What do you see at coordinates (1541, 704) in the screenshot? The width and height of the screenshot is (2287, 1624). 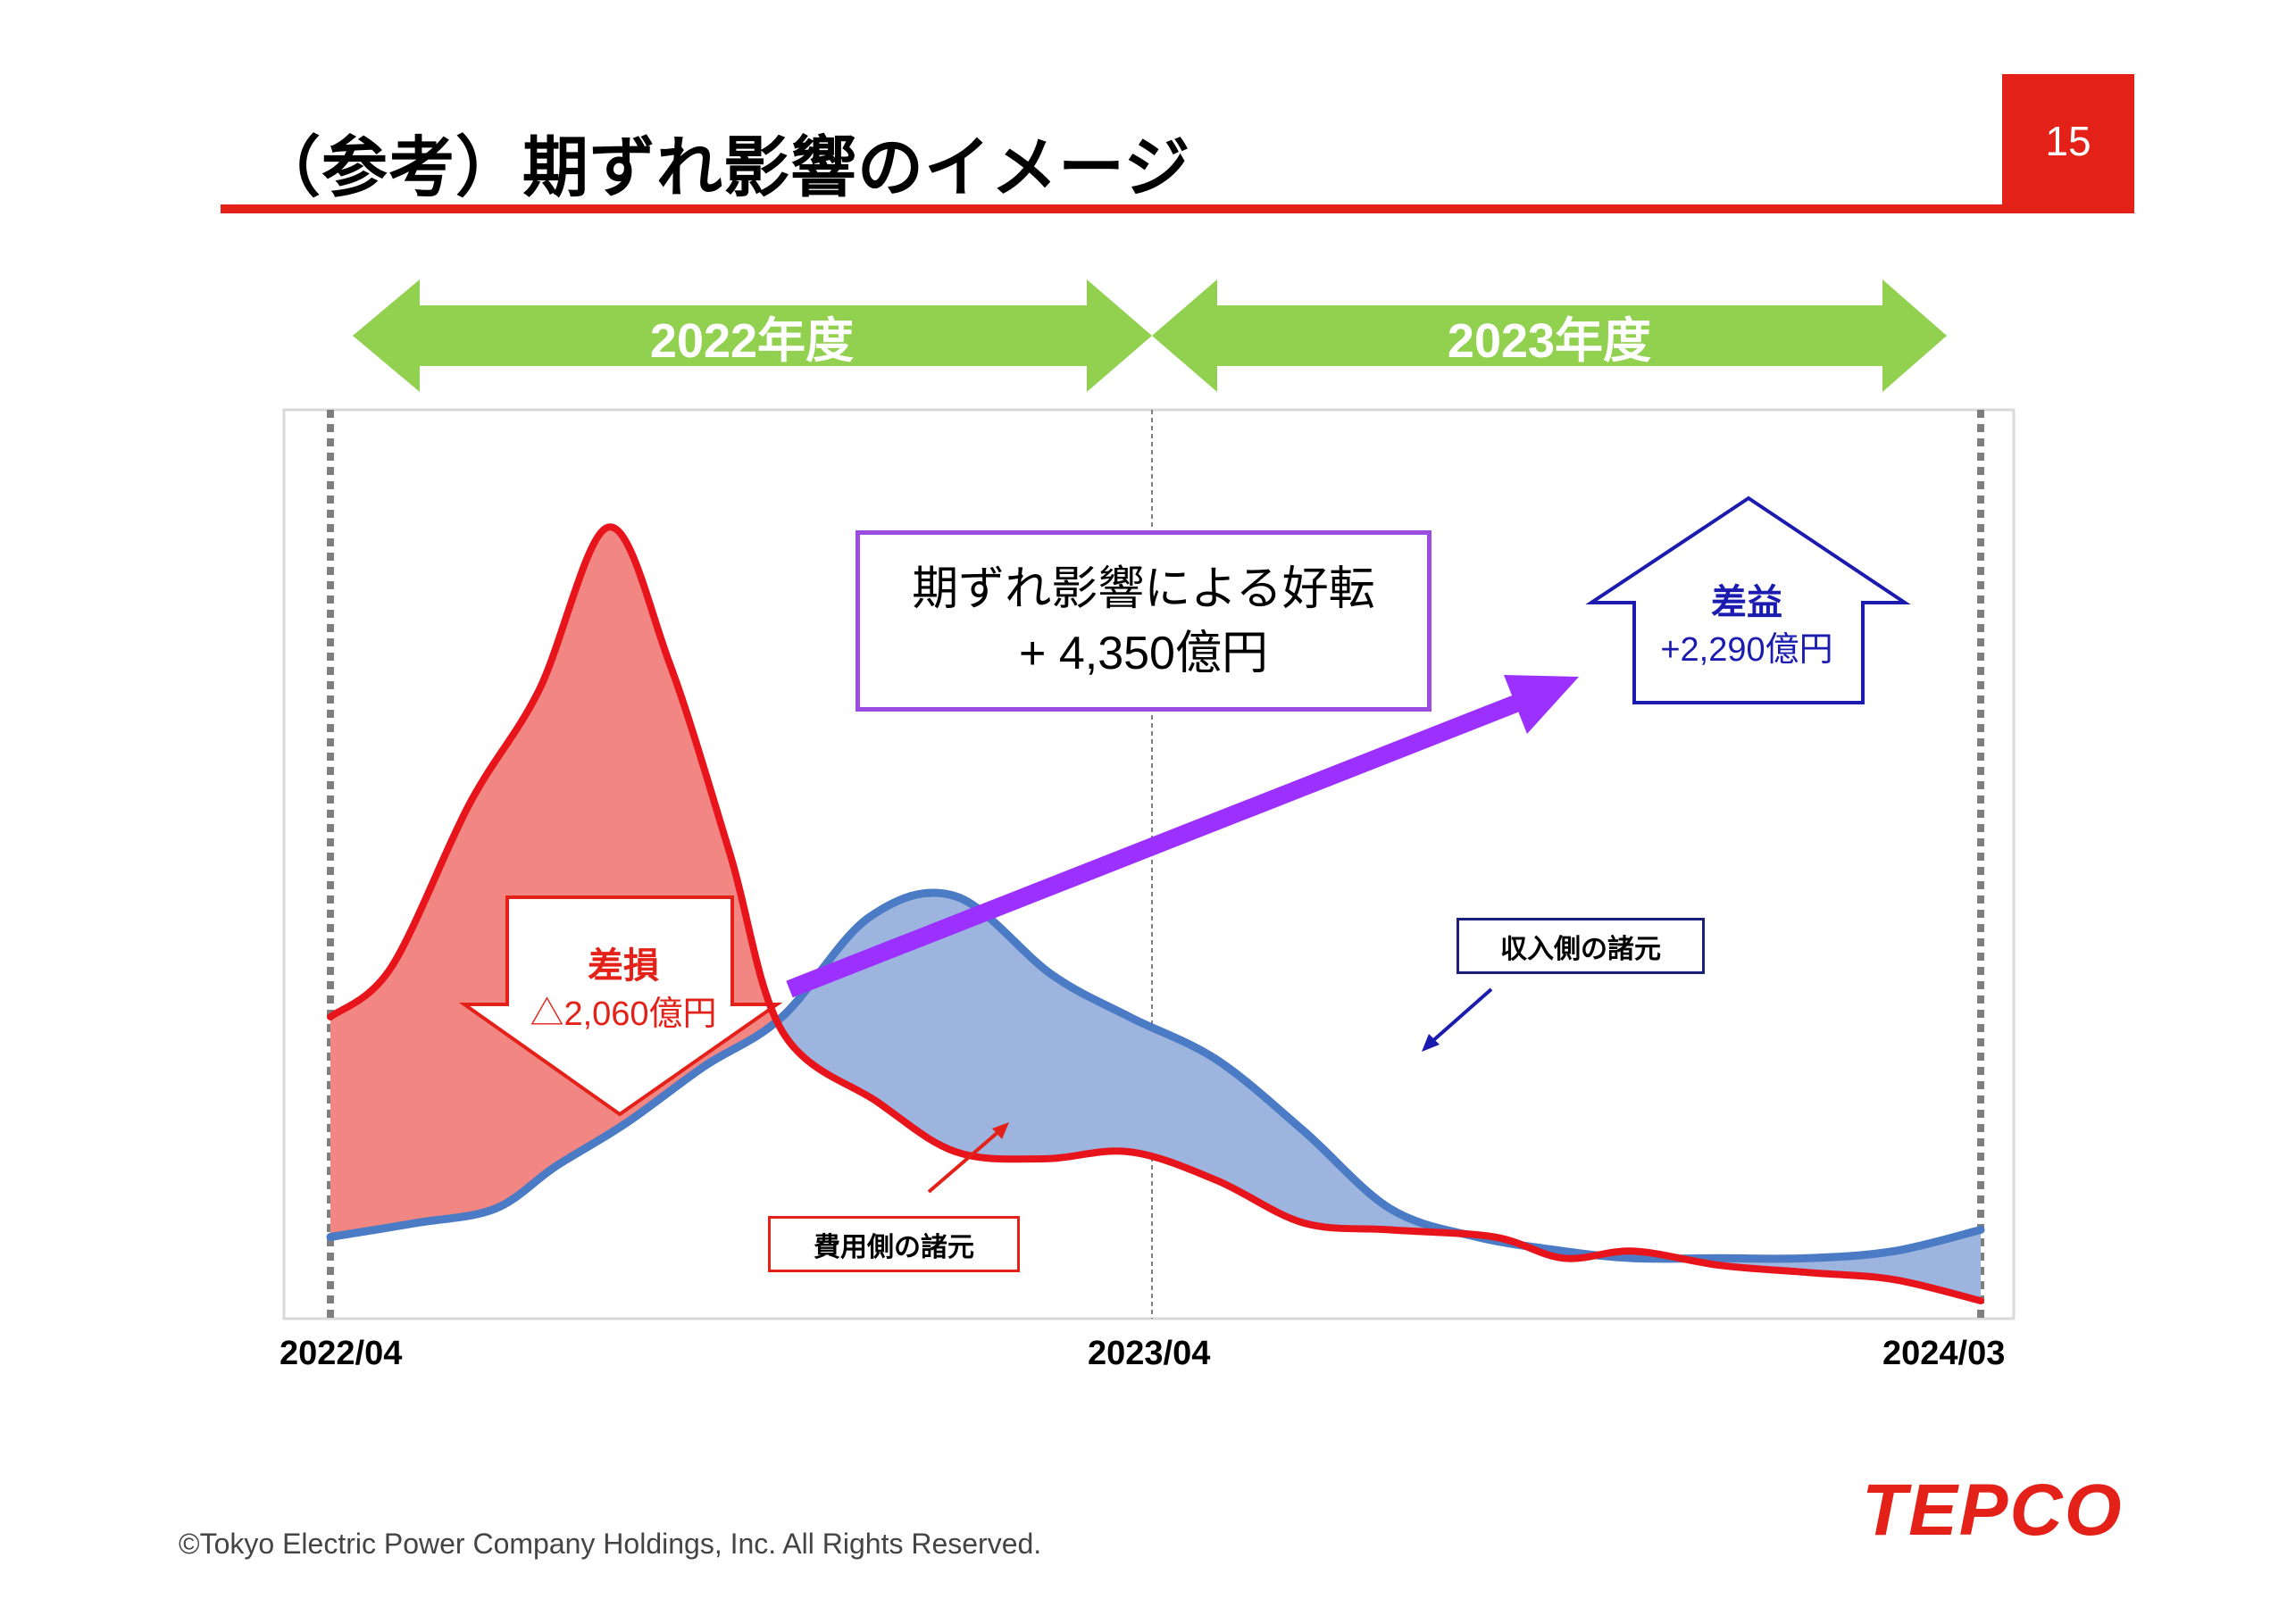 I see `effect-arrow-head` at bounding box center [1541, 704].